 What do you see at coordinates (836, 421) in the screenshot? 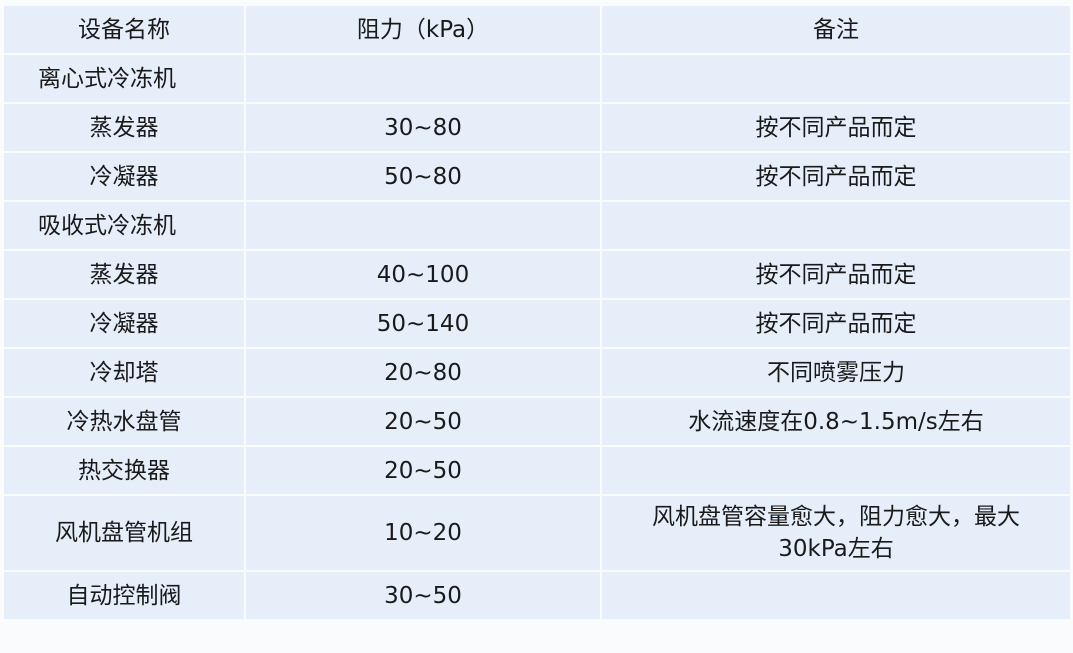
I see `cell-note: 水流速度在0.8~1.5m/s左右` at bounding box center [836, 421].